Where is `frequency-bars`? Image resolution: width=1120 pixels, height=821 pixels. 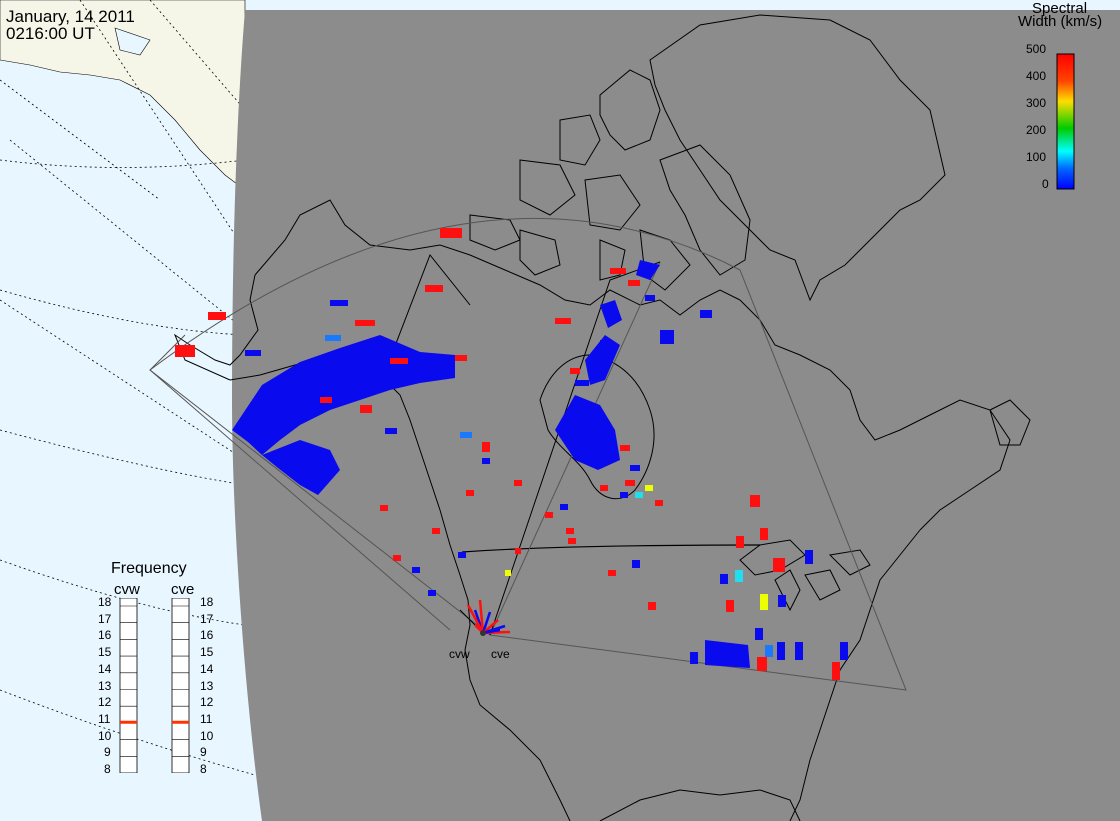
frequency-bars is located at coordinates (154, 685).